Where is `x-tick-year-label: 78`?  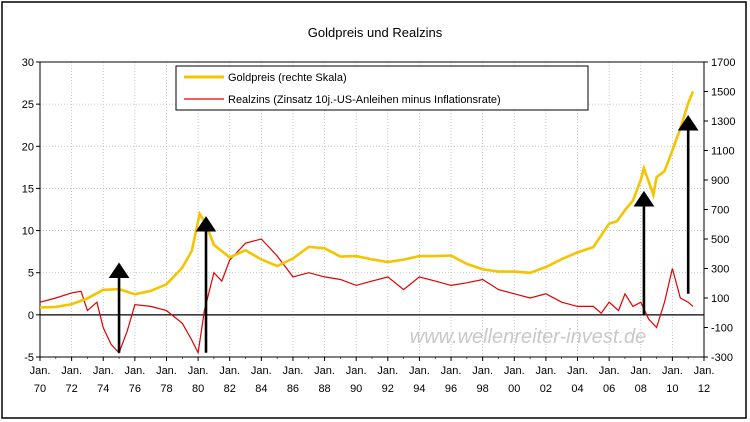 x-tick-year-label: 78 is located at coordinates (166, 389).